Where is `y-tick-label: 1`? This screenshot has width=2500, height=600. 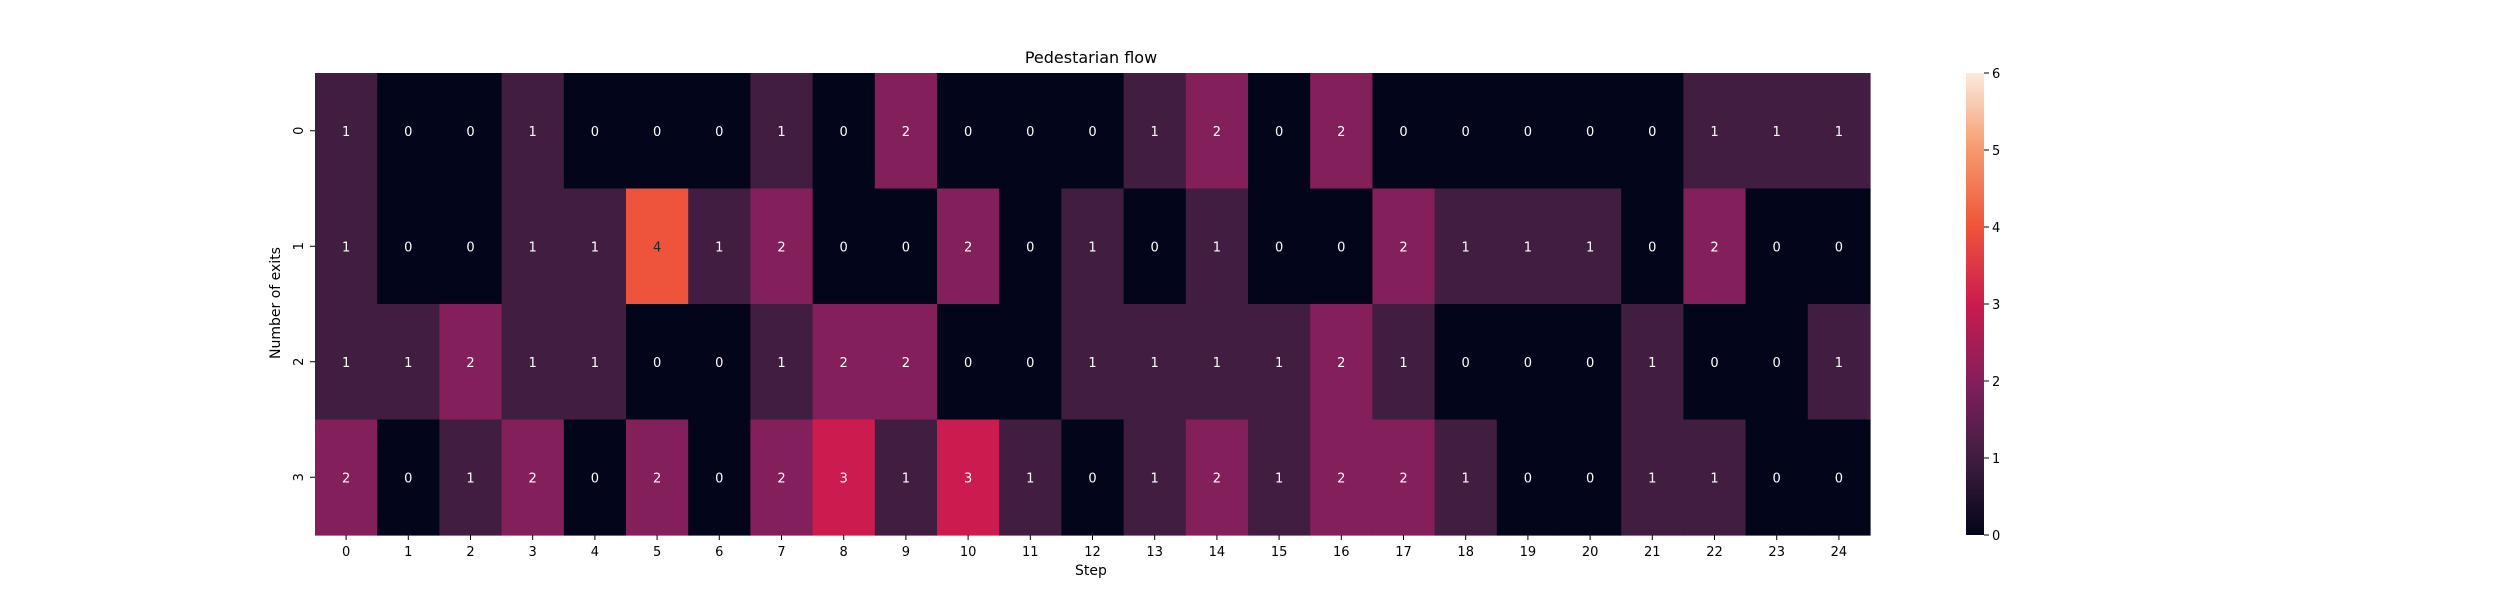 y-tick-label: 1 is located at coordinates (299, 246).